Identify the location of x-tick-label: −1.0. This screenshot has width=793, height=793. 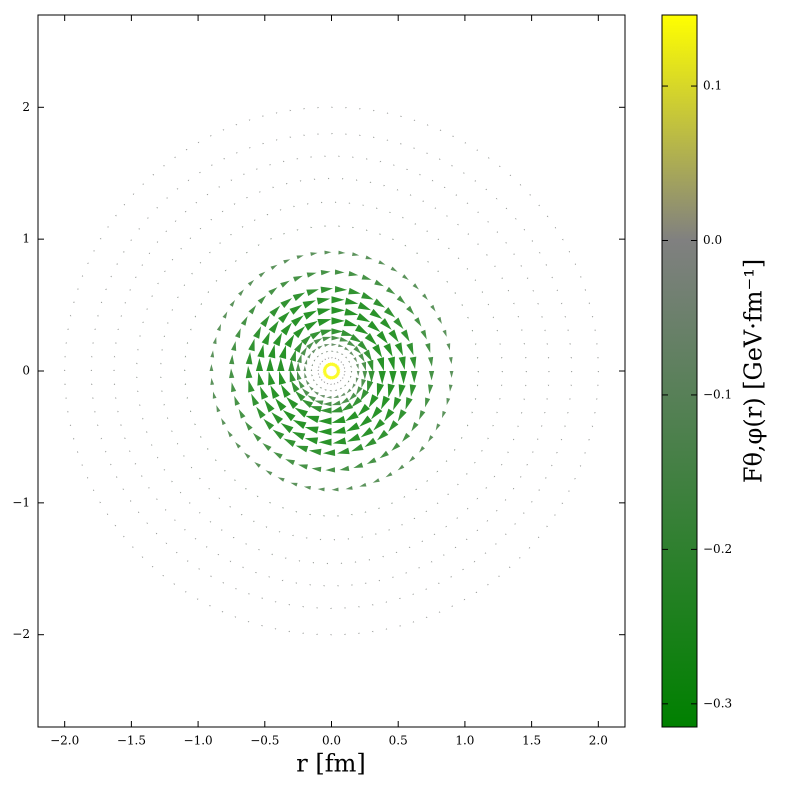
(198, 741).